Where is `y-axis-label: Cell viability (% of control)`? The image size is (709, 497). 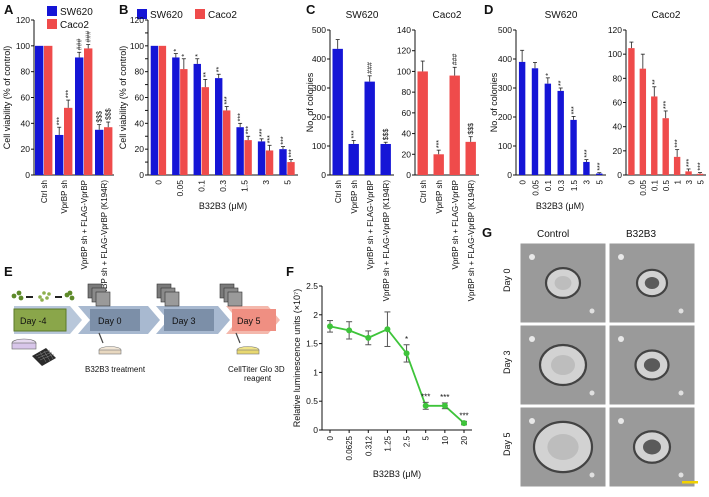 y-axis-label: Cell viability (% of control) is located at coordinates (123, 98).